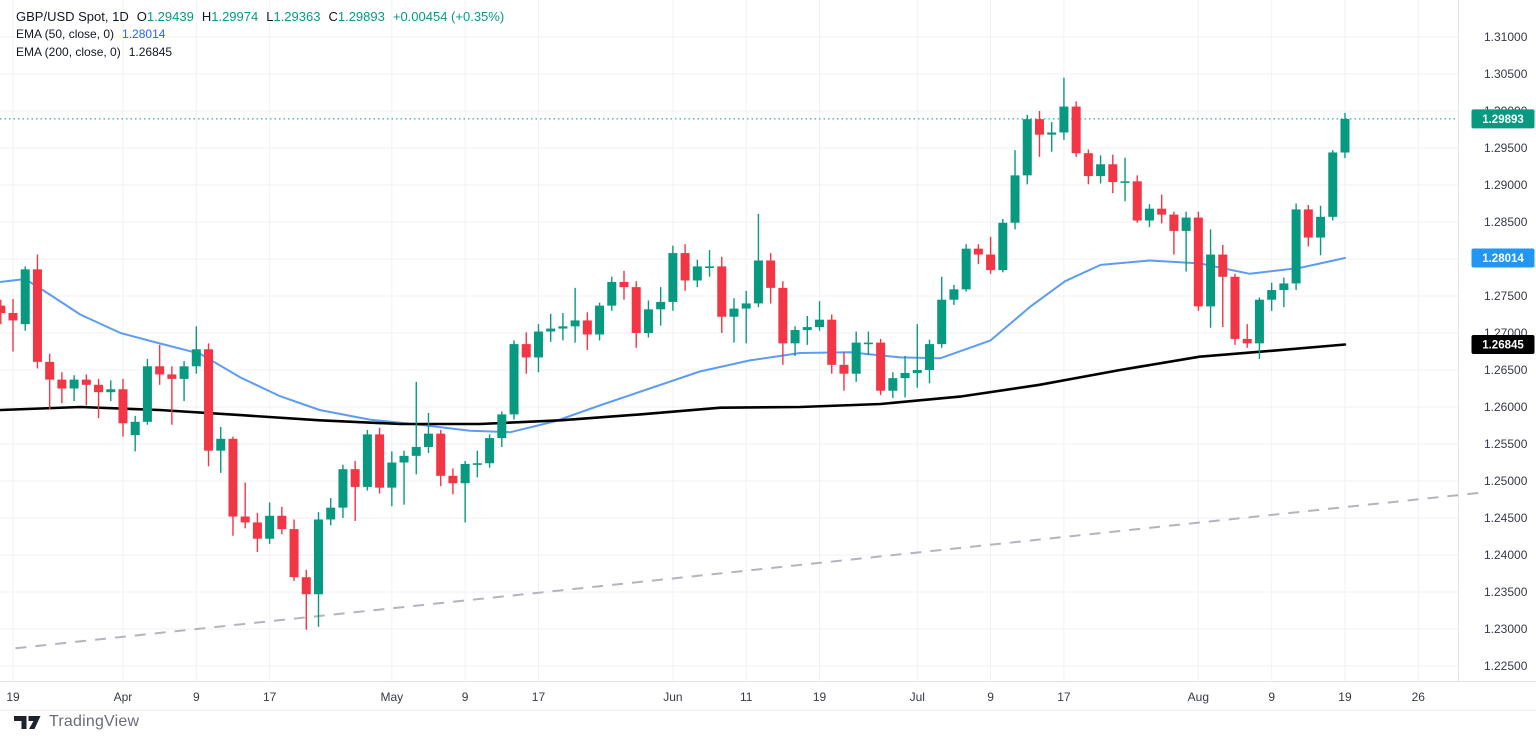 This screenshot has height=744, width=1536. I want to click on svg-text: Aug, so click(1198, 697).